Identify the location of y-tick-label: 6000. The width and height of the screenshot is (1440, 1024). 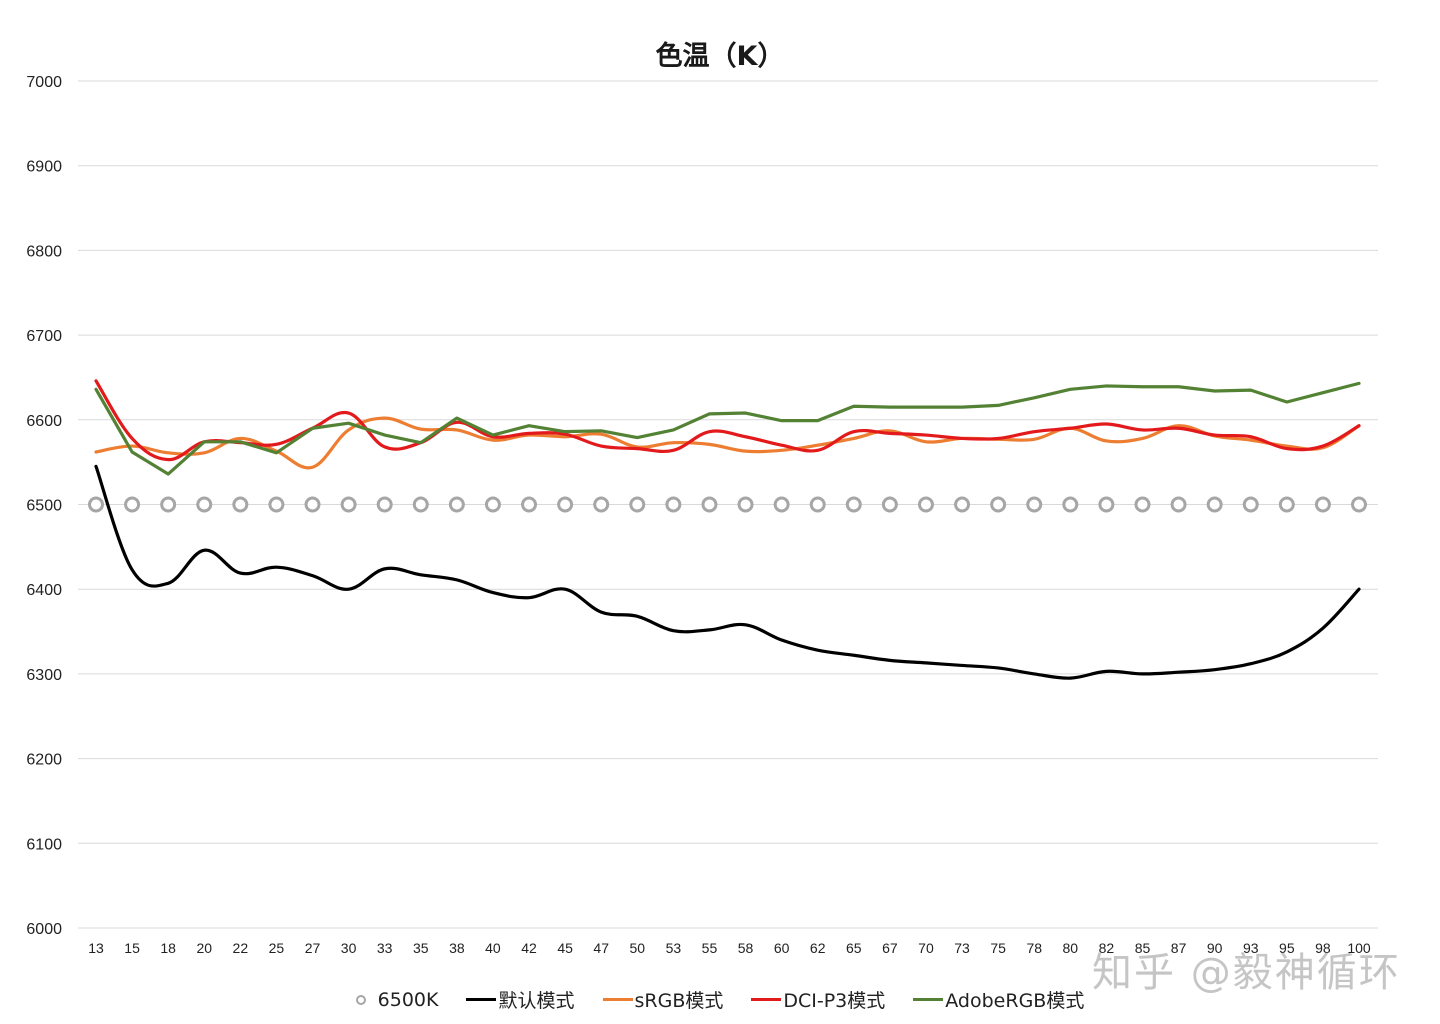
(44, 929).